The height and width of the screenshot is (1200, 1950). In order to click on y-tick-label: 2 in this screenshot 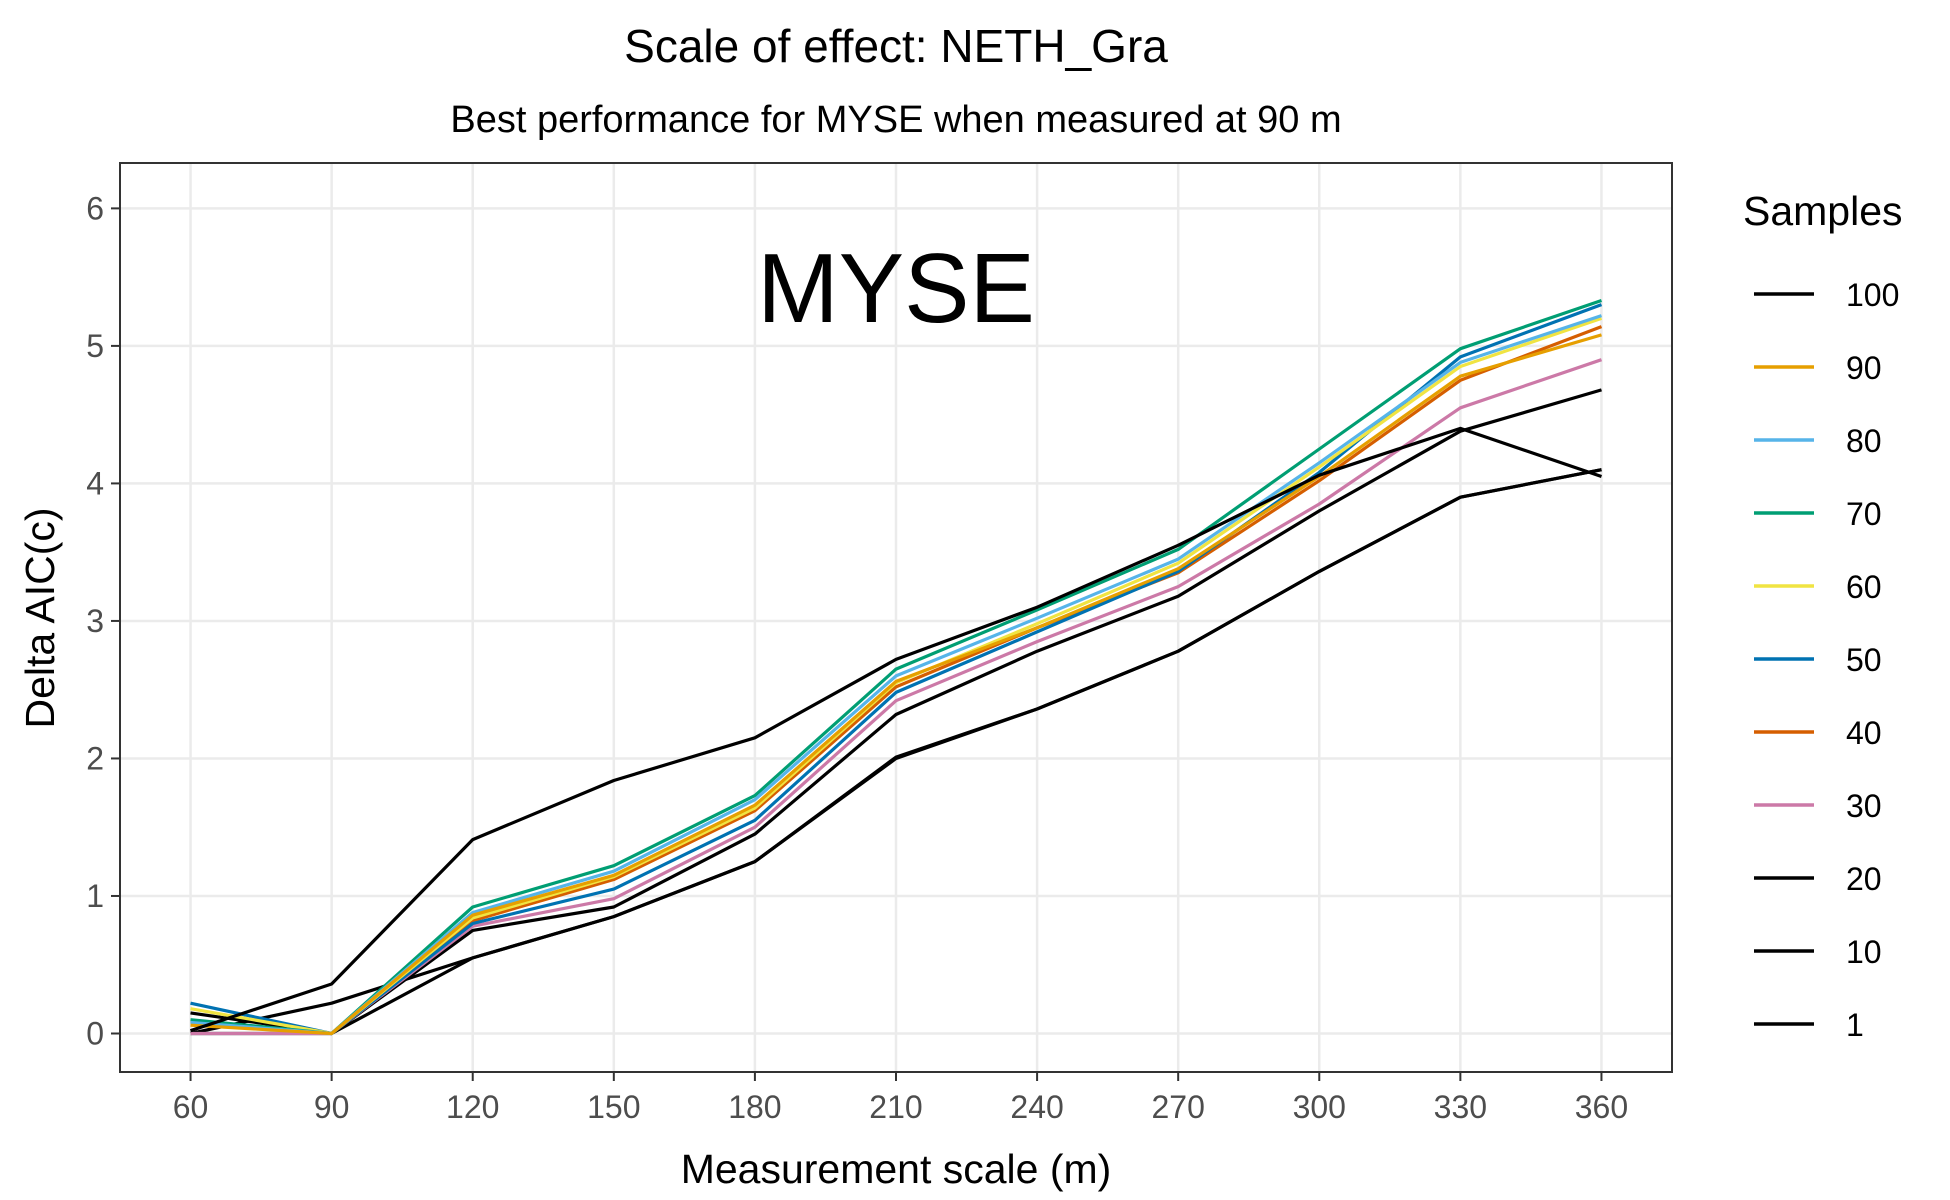, I will do `click(95, 758)`.